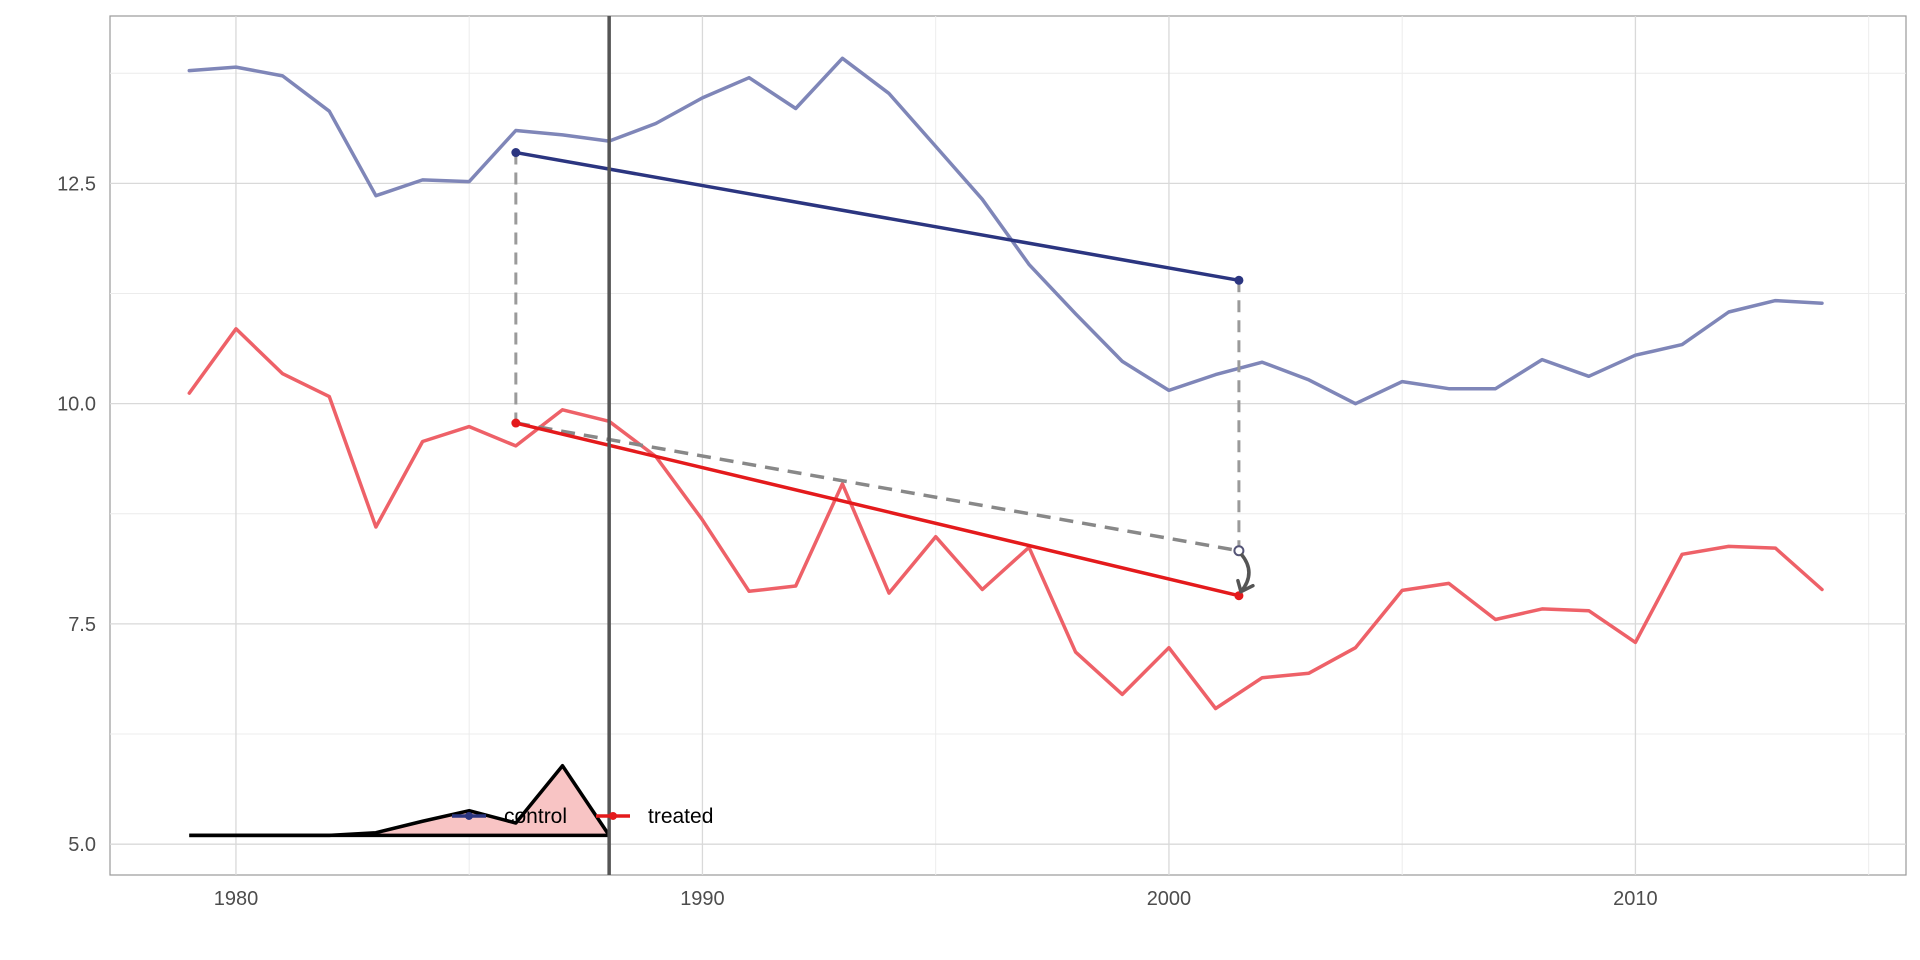 This screenshot has width=1920, height=960. I want to click on effect-curved-arrow, so click(1245, 572).